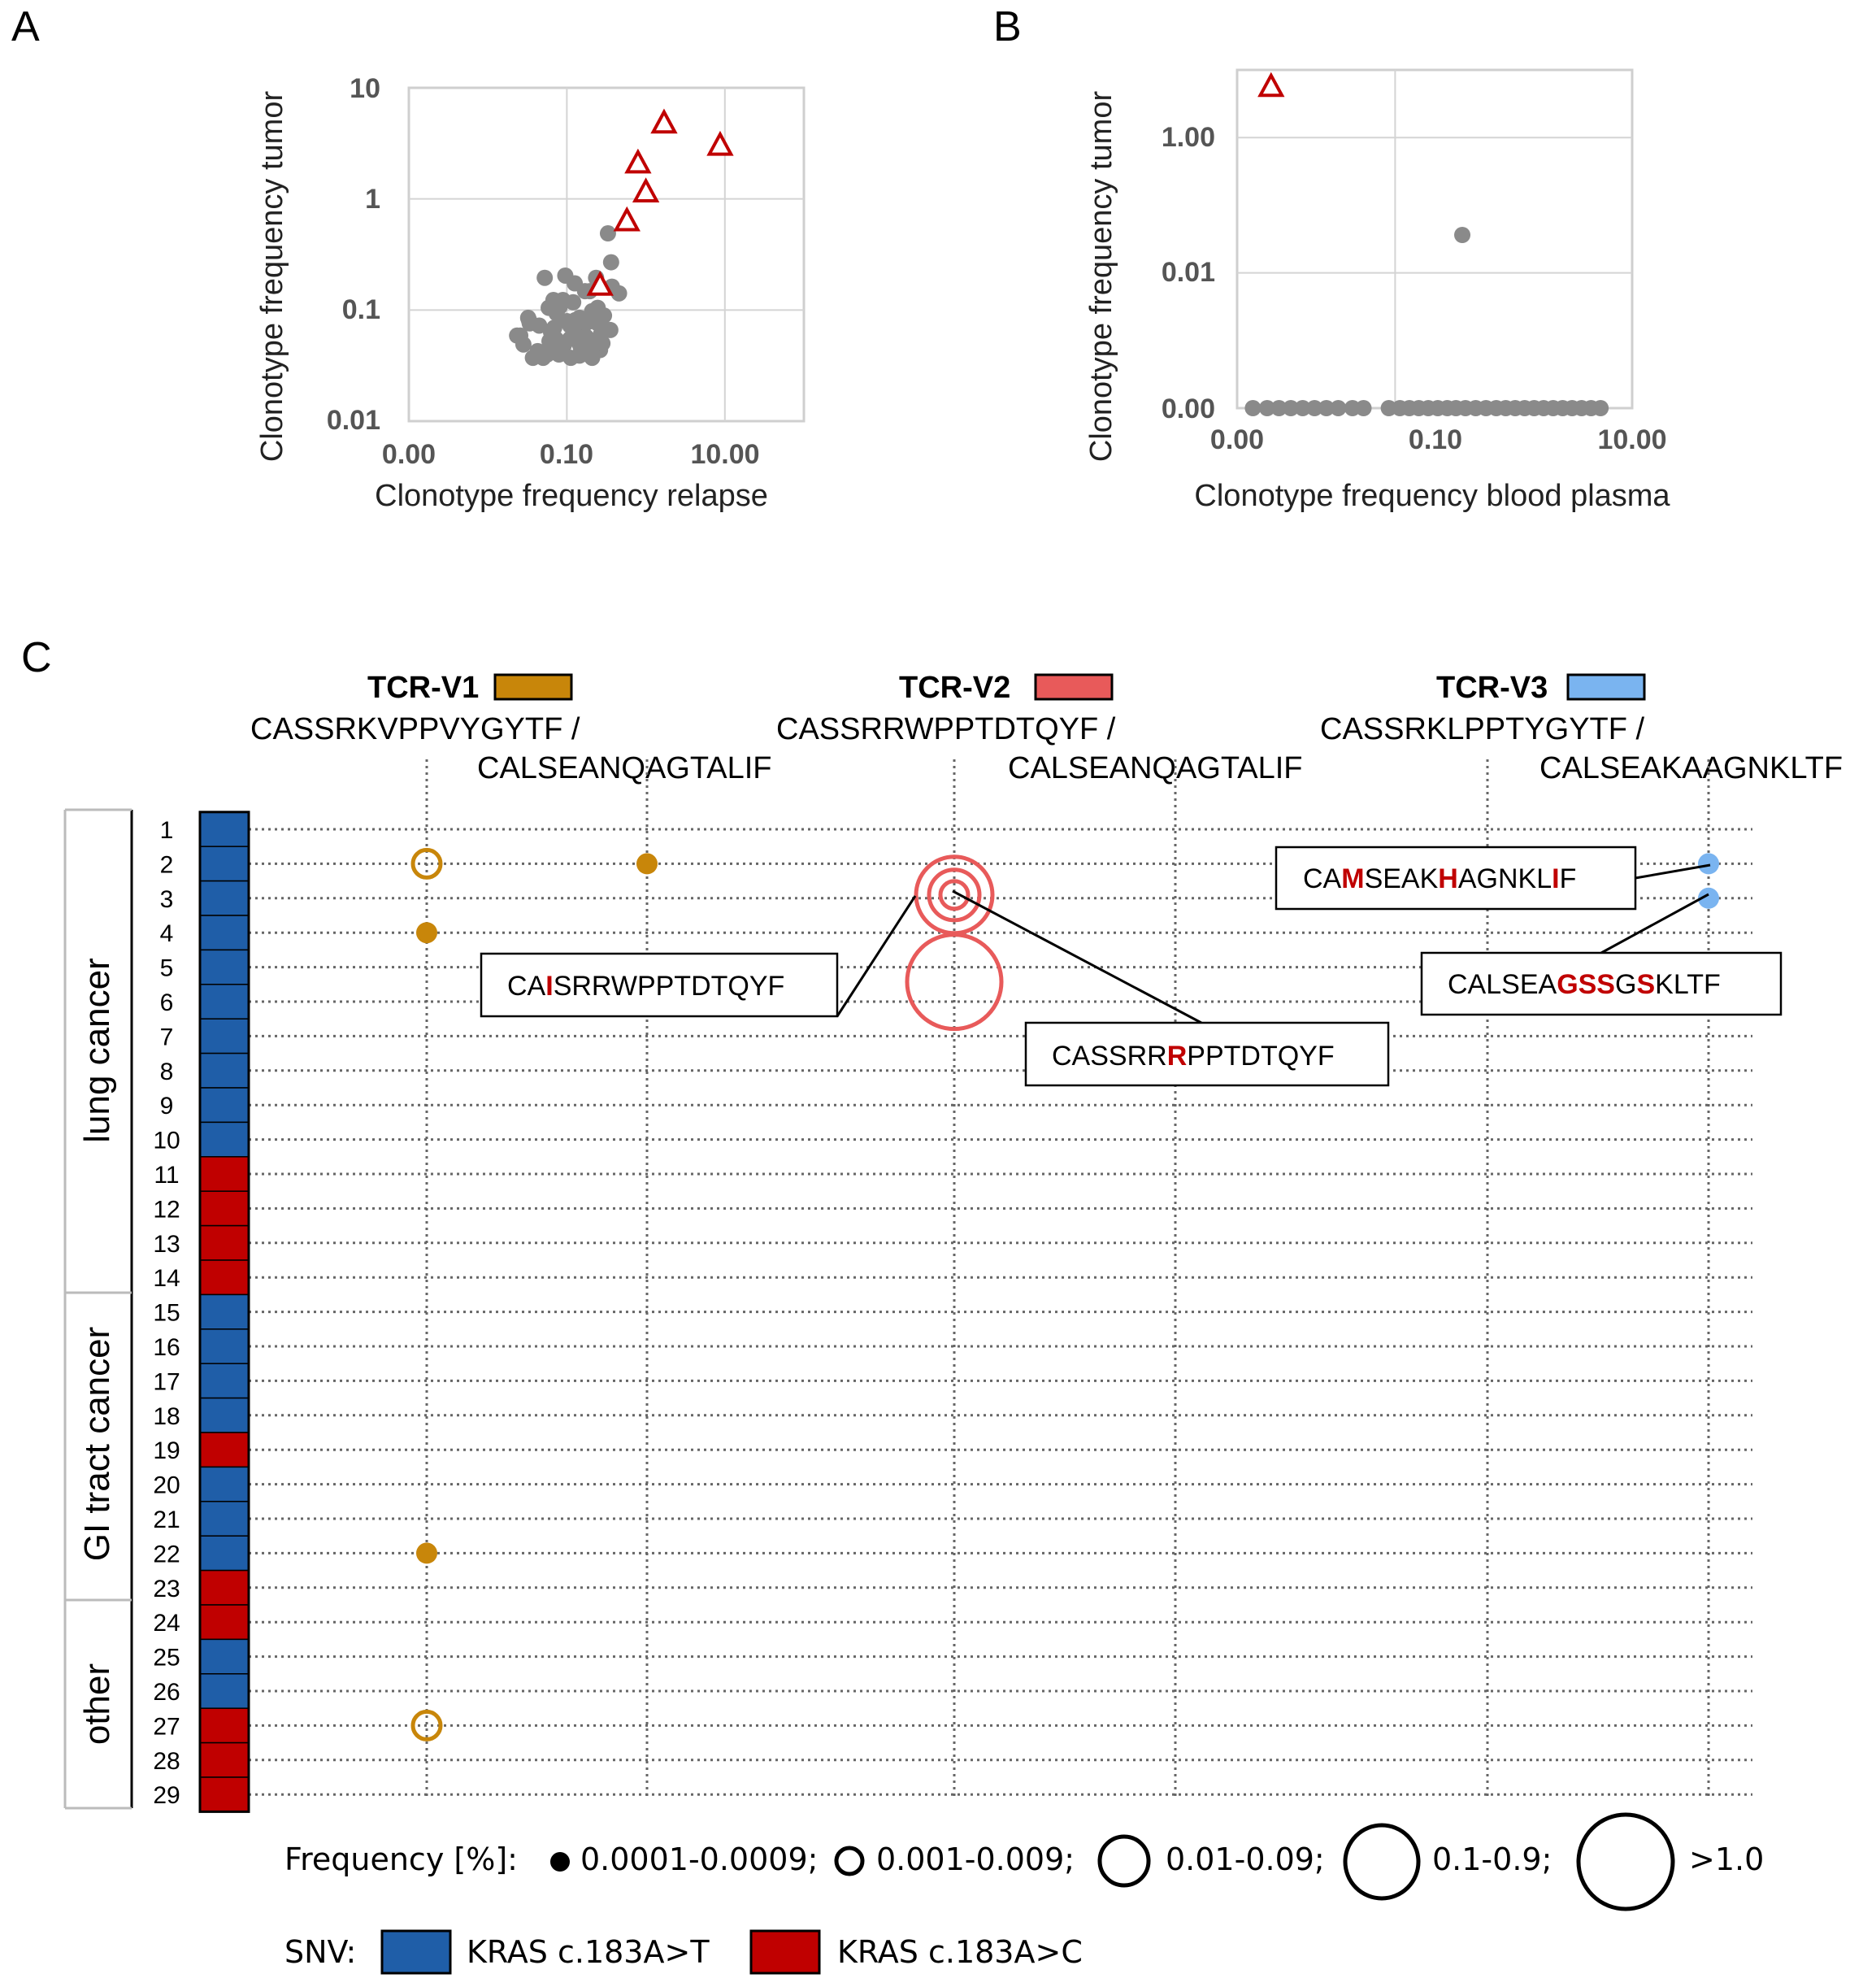  What do you see at coordinates (365, 88) in the screenshot?
I see `plot-a-ytick-0: 10` at bounding box center [365, 88].